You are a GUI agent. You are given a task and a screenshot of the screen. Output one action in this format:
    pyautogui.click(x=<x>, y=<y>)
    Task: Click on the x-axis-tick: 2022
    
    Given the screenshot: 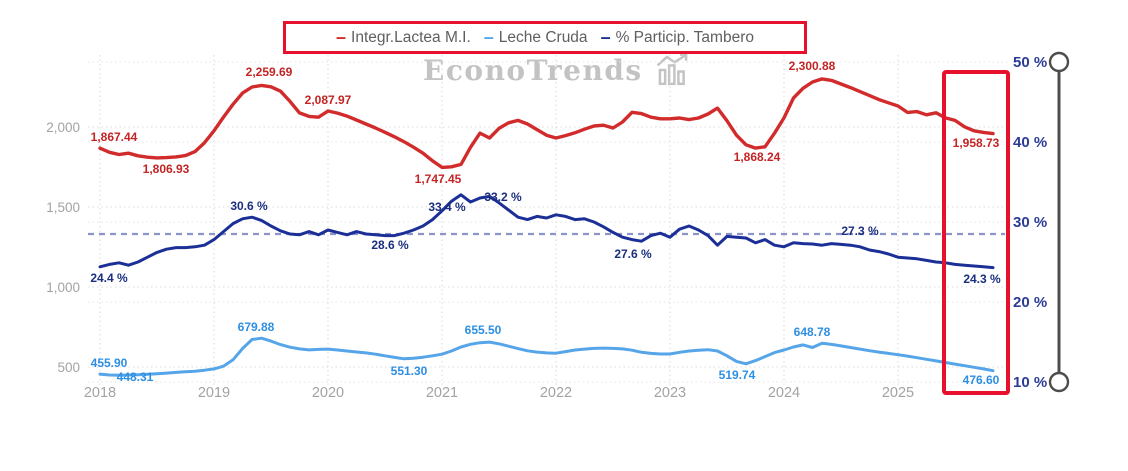 What is the action you would take?
    pyautogui.click(x=556, y=393)
    